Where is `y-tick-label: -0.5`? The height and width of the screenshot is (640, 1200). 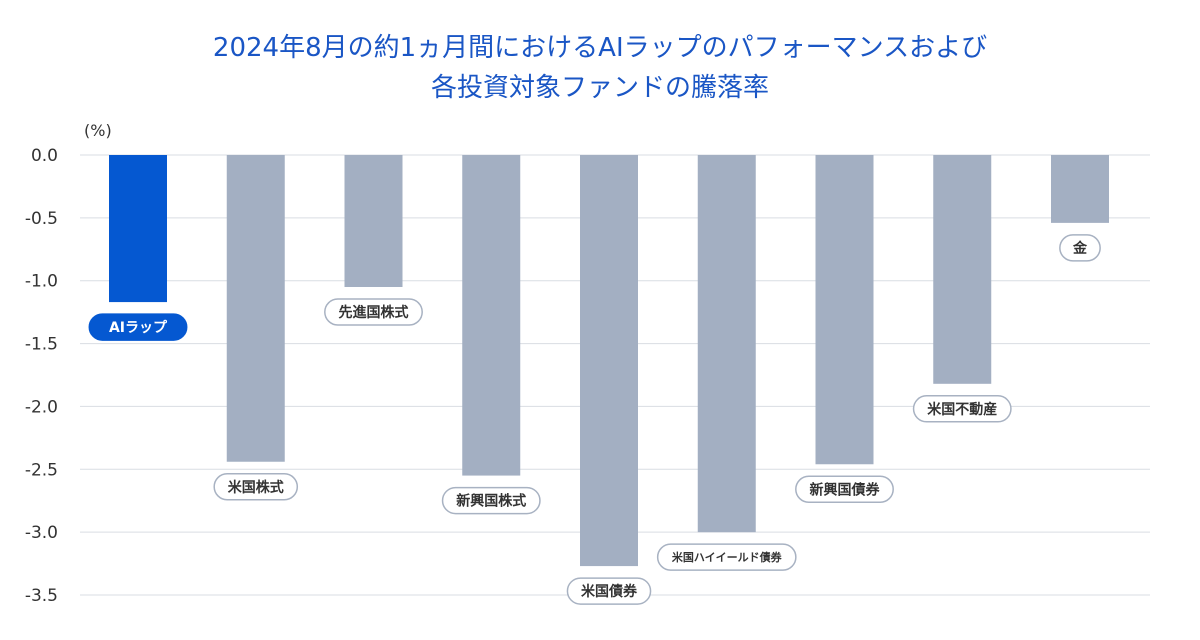
y-tick-label: -0.5 is located at coordinates (41, 219).